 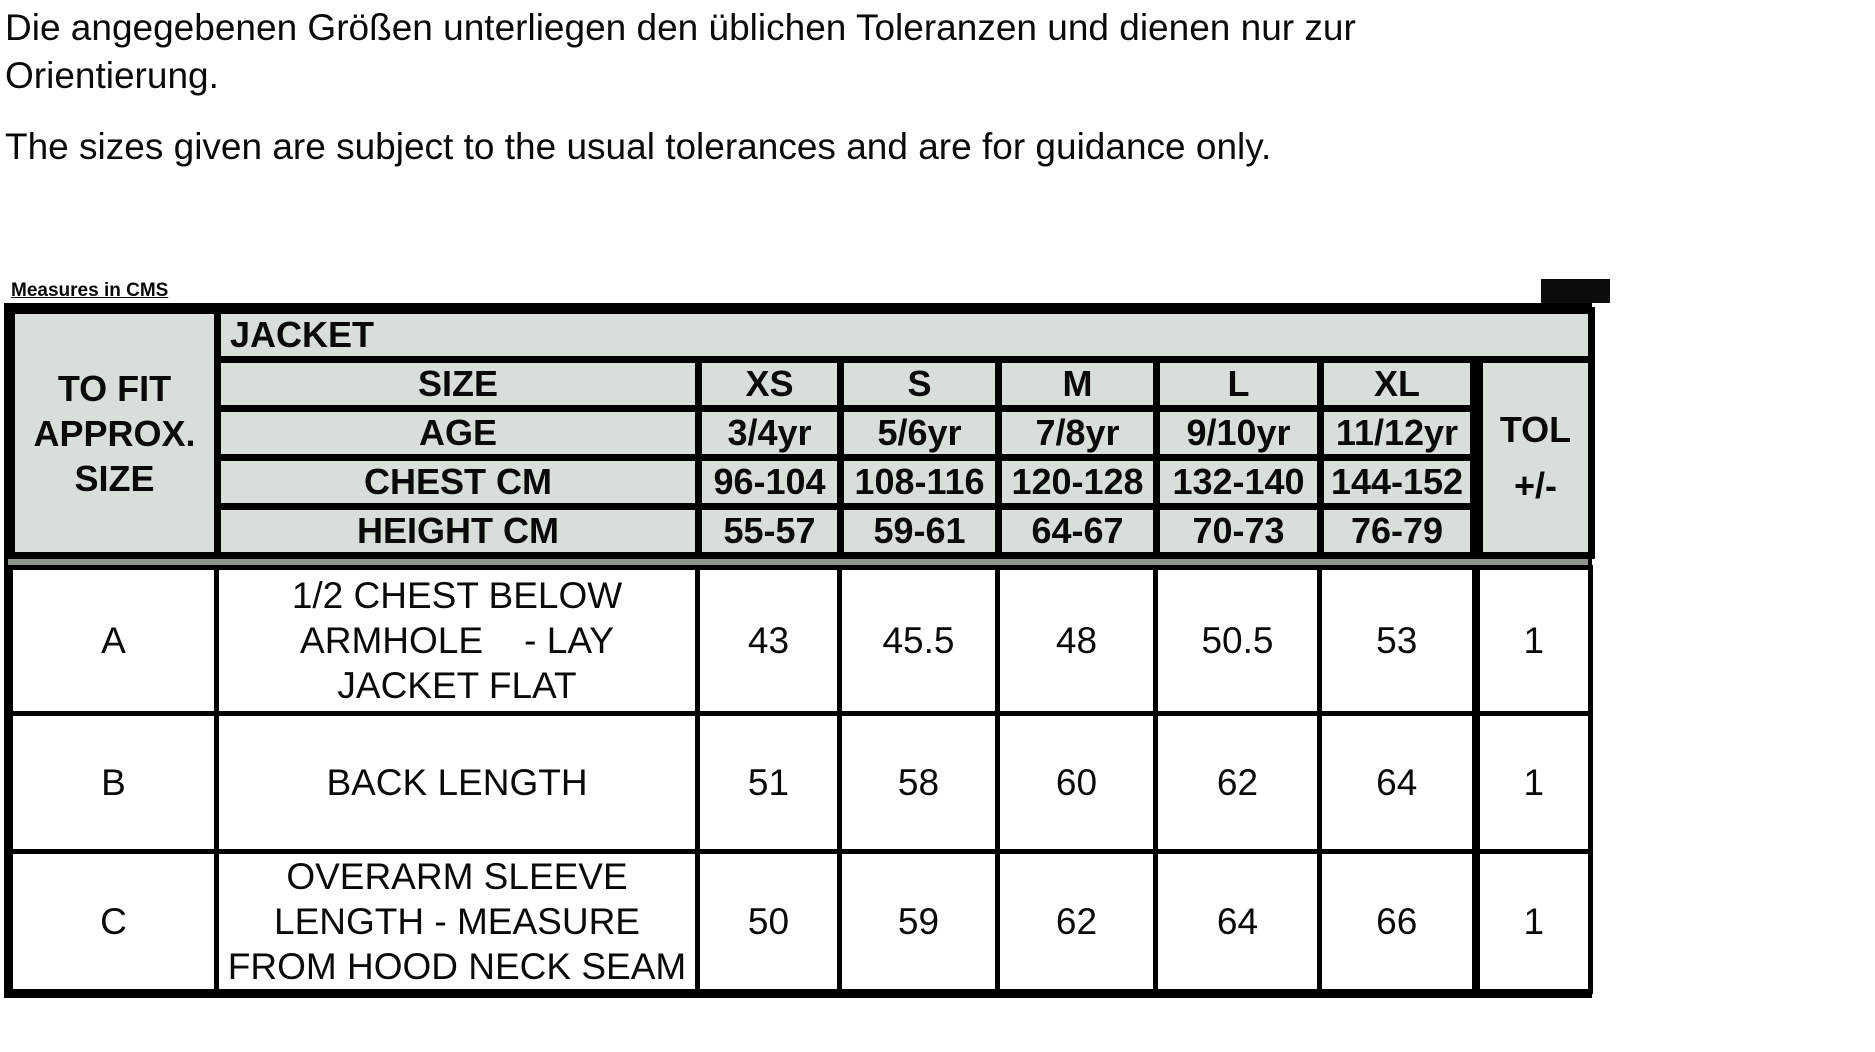 I want to click on age-cell-xs: 3/4yr, so click(x=769, y=433).